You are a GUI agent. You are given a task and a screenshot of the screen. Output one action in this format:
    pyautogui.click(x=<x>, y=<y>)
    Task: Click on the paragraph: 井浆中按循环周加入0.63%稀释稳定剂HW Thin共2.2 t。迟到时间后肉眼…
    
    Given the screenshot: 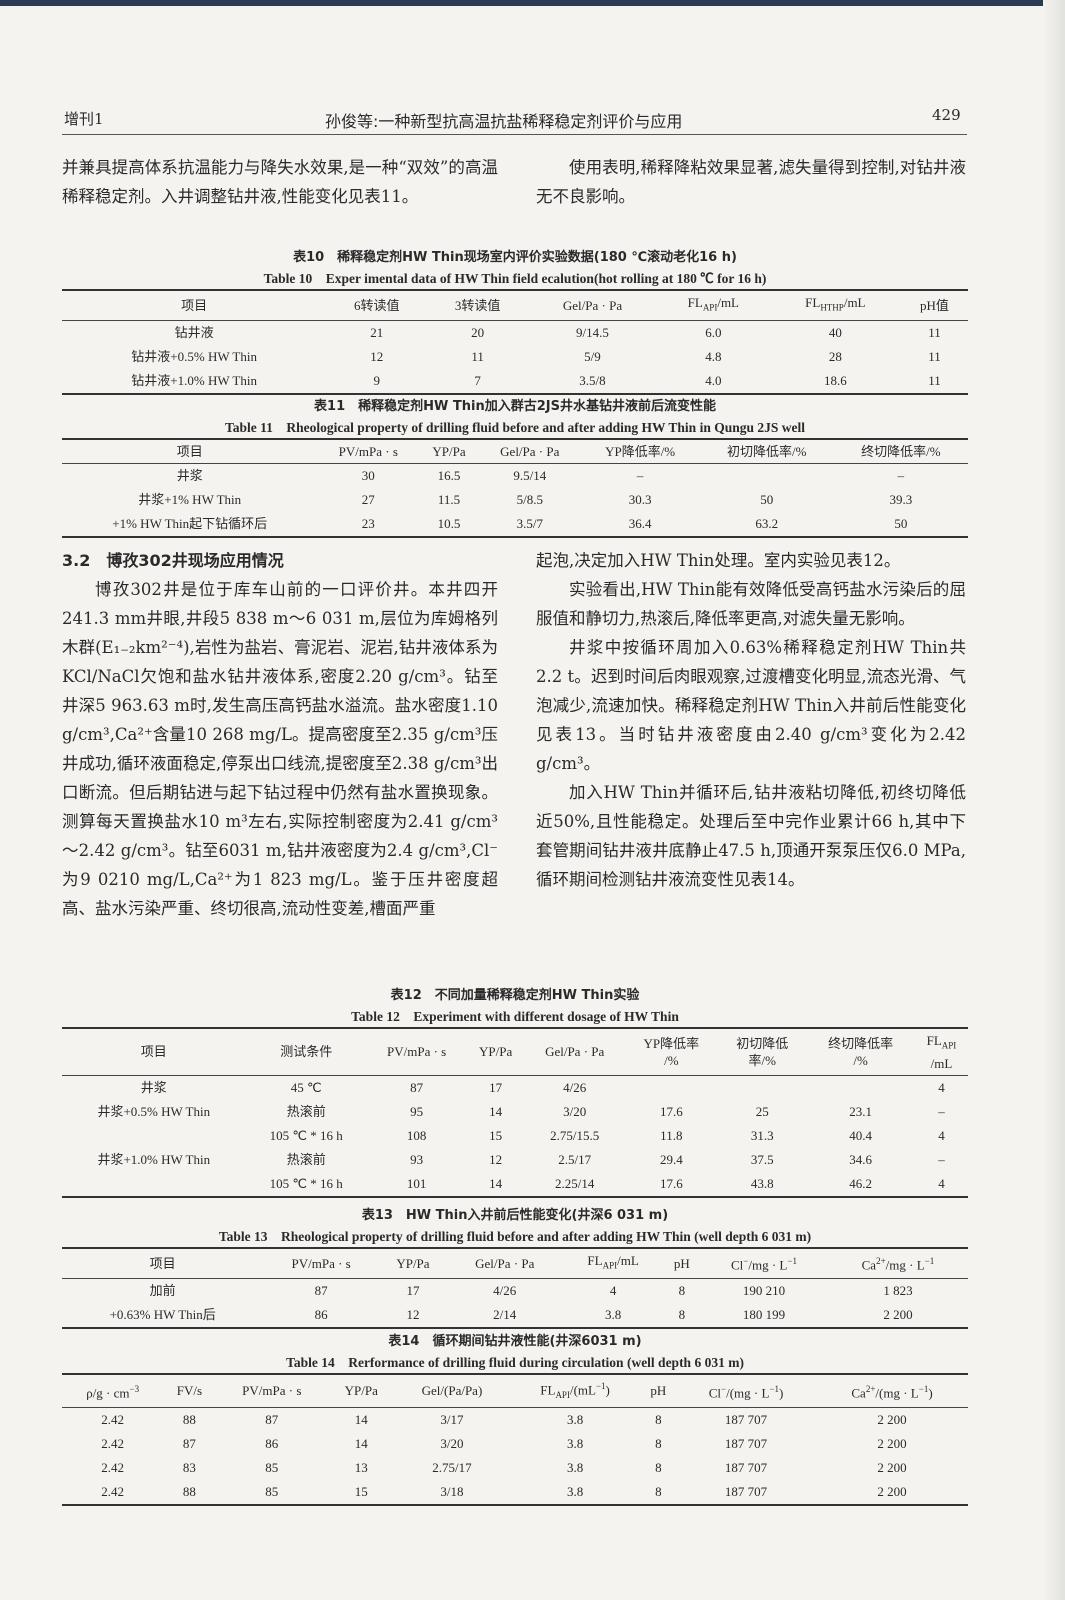 What is the action you would take?
    pyautogui.click(x=751, y=705)
    